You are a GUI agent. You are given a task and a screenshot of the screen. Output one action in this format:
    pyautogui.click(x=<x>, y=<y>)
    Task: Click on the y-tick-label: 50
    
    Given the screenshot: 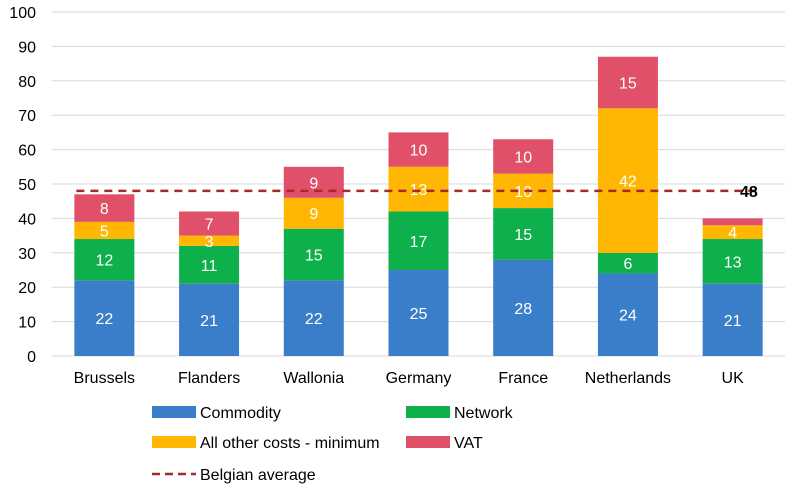 What is the action you would take?
    pyautogui.click(x=27, y=185)
    